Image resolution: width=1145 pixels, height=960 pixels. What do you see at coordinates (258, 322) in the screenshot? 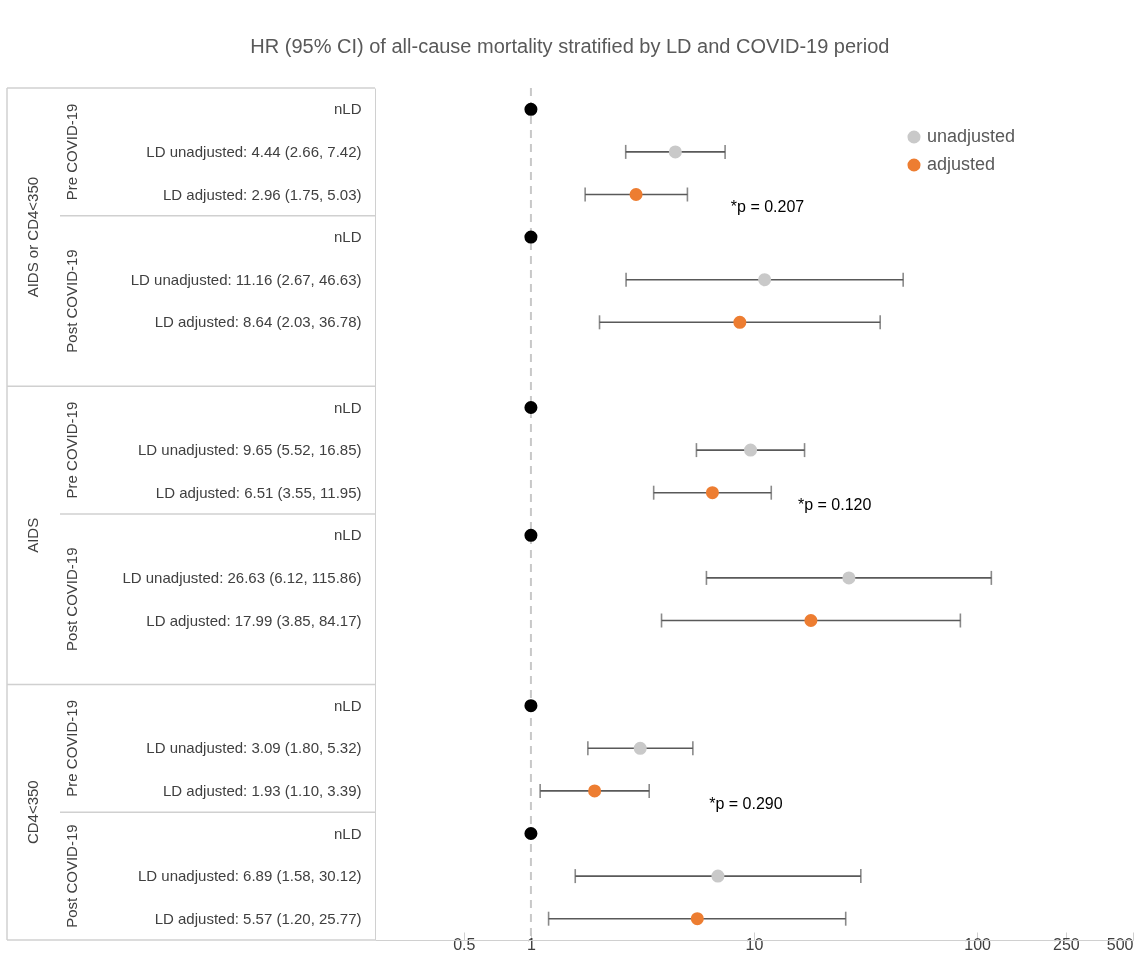
I see `y-tick-label: LD adjusted: 8.64 (2.03, 36.78)` at bounding box center [258, 322].